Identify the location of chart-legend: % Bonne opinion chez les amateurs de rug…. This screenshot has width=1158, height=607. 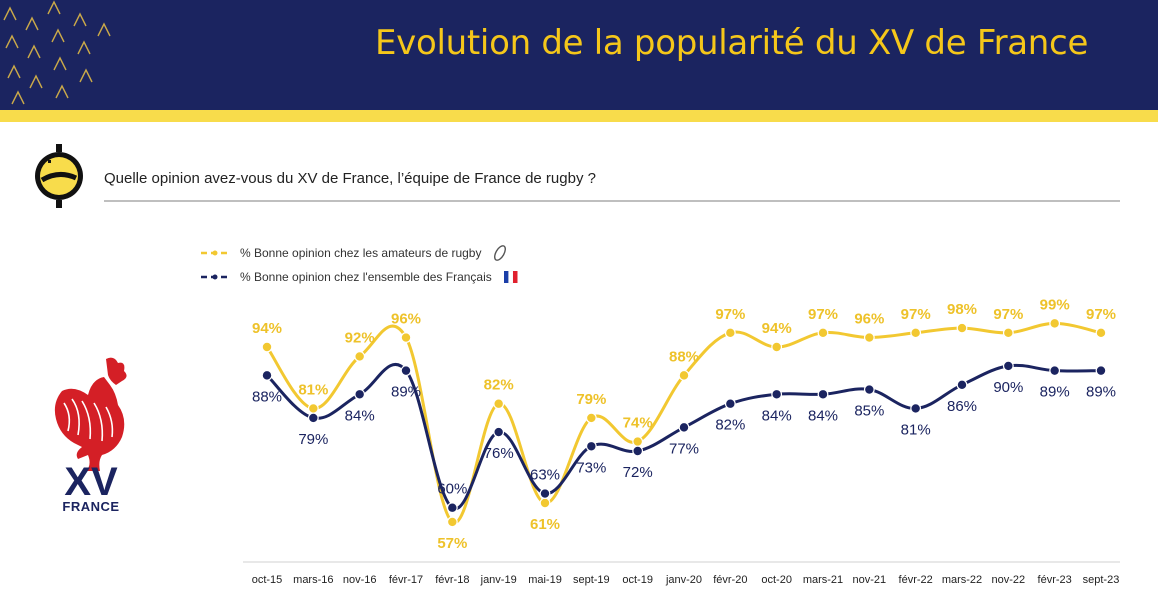
(410, 265).